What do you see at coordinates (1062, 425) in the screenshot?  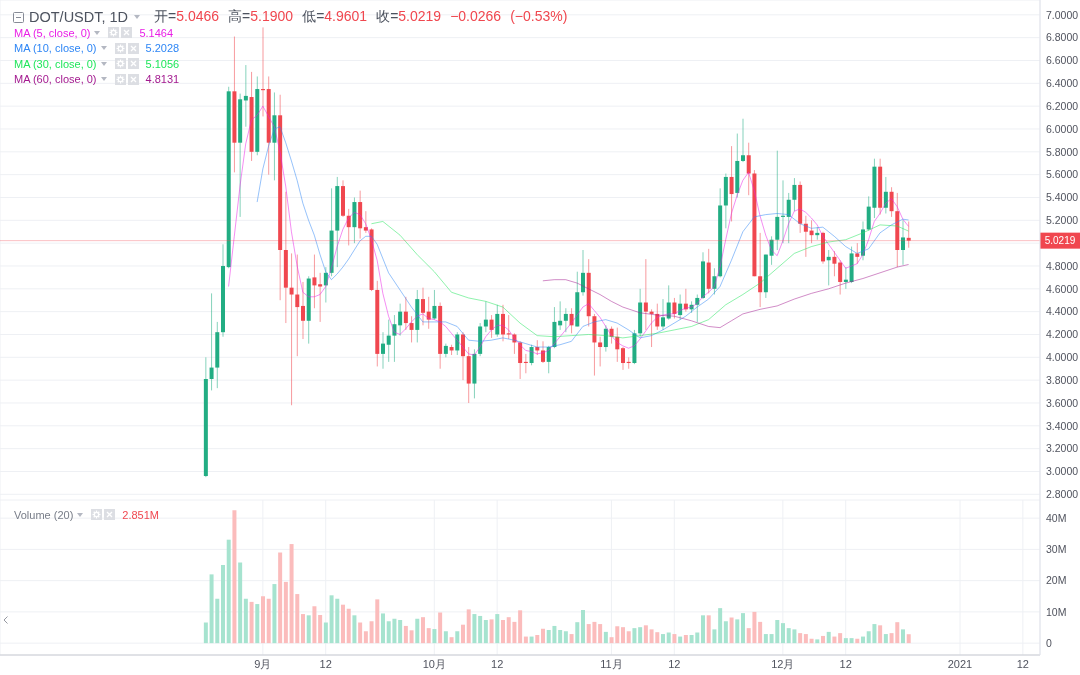 I see `y-tick-label: 3.4000` at bounding box center [1062, 425].